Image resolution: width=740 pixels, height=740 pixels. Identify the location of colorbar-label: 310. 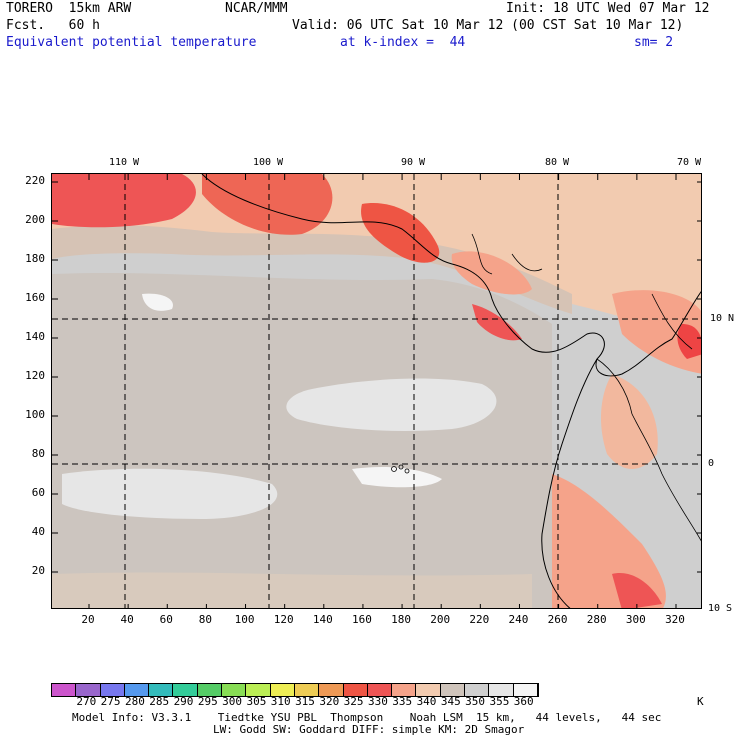
(280, 701).